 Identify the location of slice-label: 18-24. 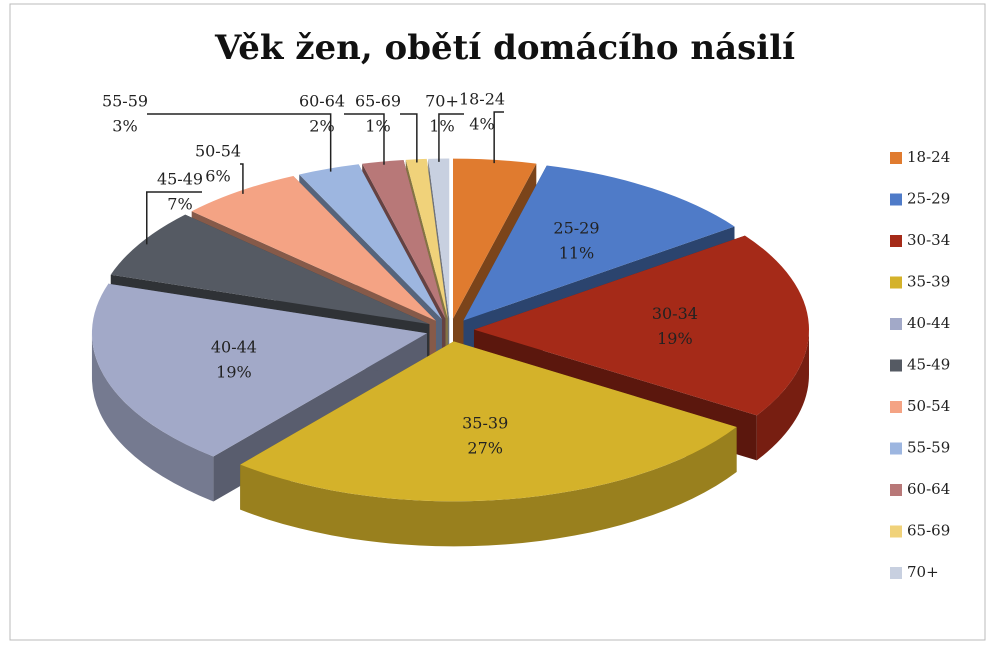
(482, 99).